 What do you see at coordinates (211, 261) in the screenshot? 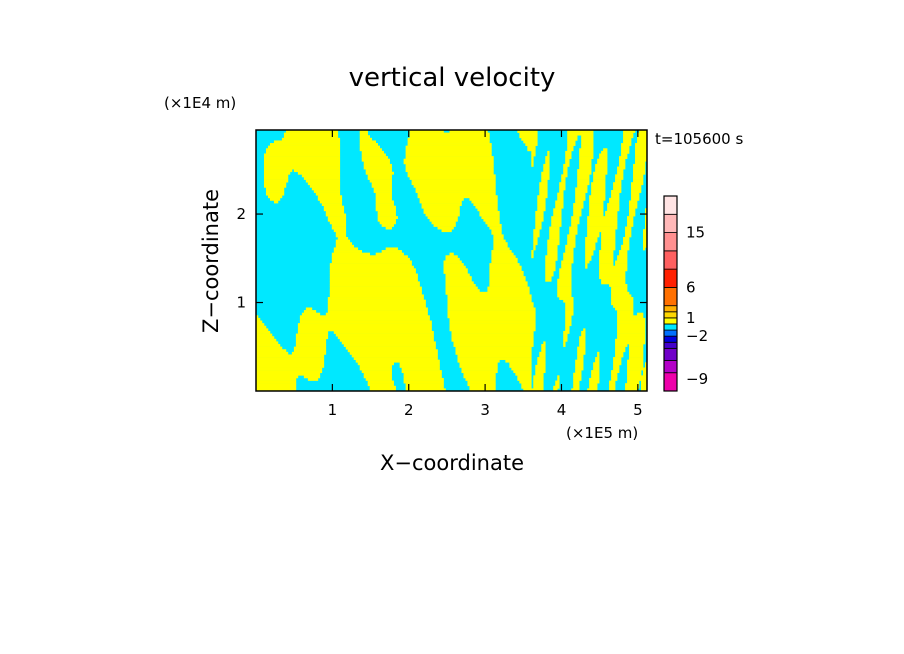
I see `y-axis-label: Z−coordinate` at bounding box center [211, 261].